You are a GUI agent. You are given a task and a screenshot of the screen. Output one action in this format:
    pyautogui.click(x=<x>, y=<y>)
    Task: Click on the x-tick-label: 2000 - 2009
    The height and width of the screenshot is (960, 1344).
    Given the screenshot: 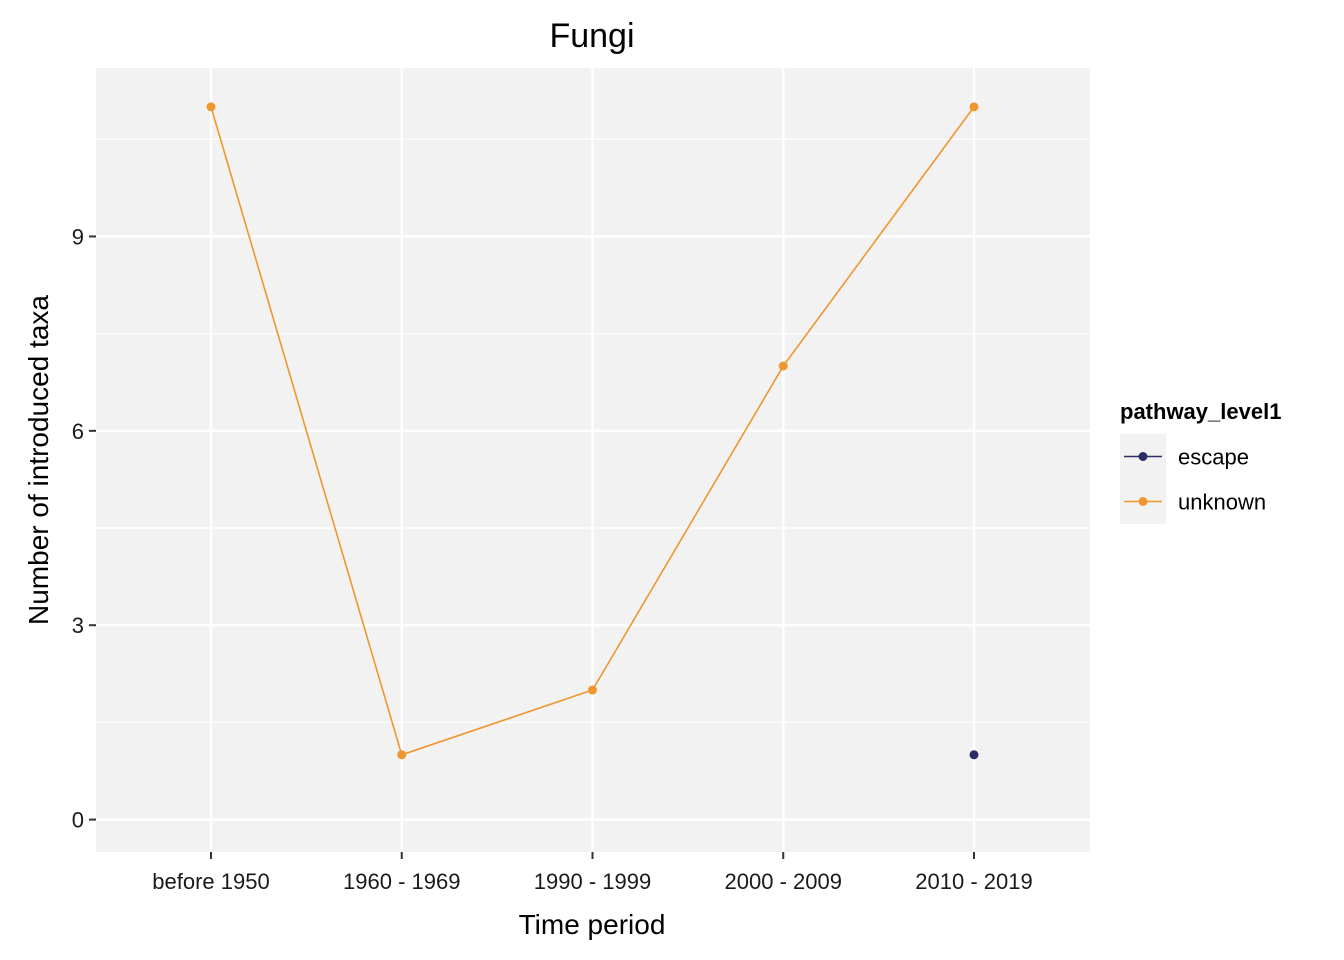 What is the action you would take?
    pyautogui.click(x=783, y=881)
    